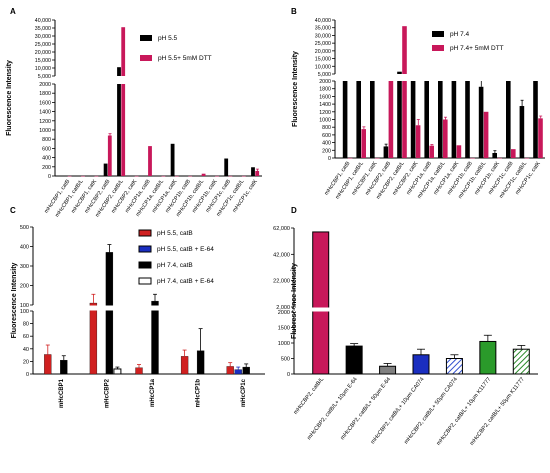 The height and width of the screenshot is (473, 550). What do you see at coordinates (488, 357) in the screenshot?
I see `bar-green` at bounding box center [488, 357].